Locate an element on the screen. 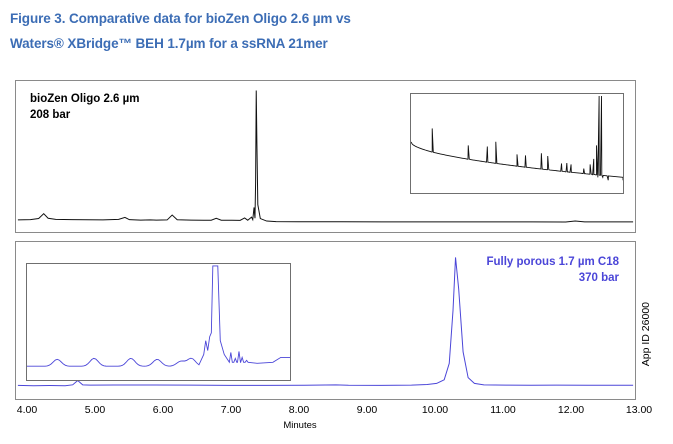  app-id-label: App ID 26000 is located at coordinates (646, 334).